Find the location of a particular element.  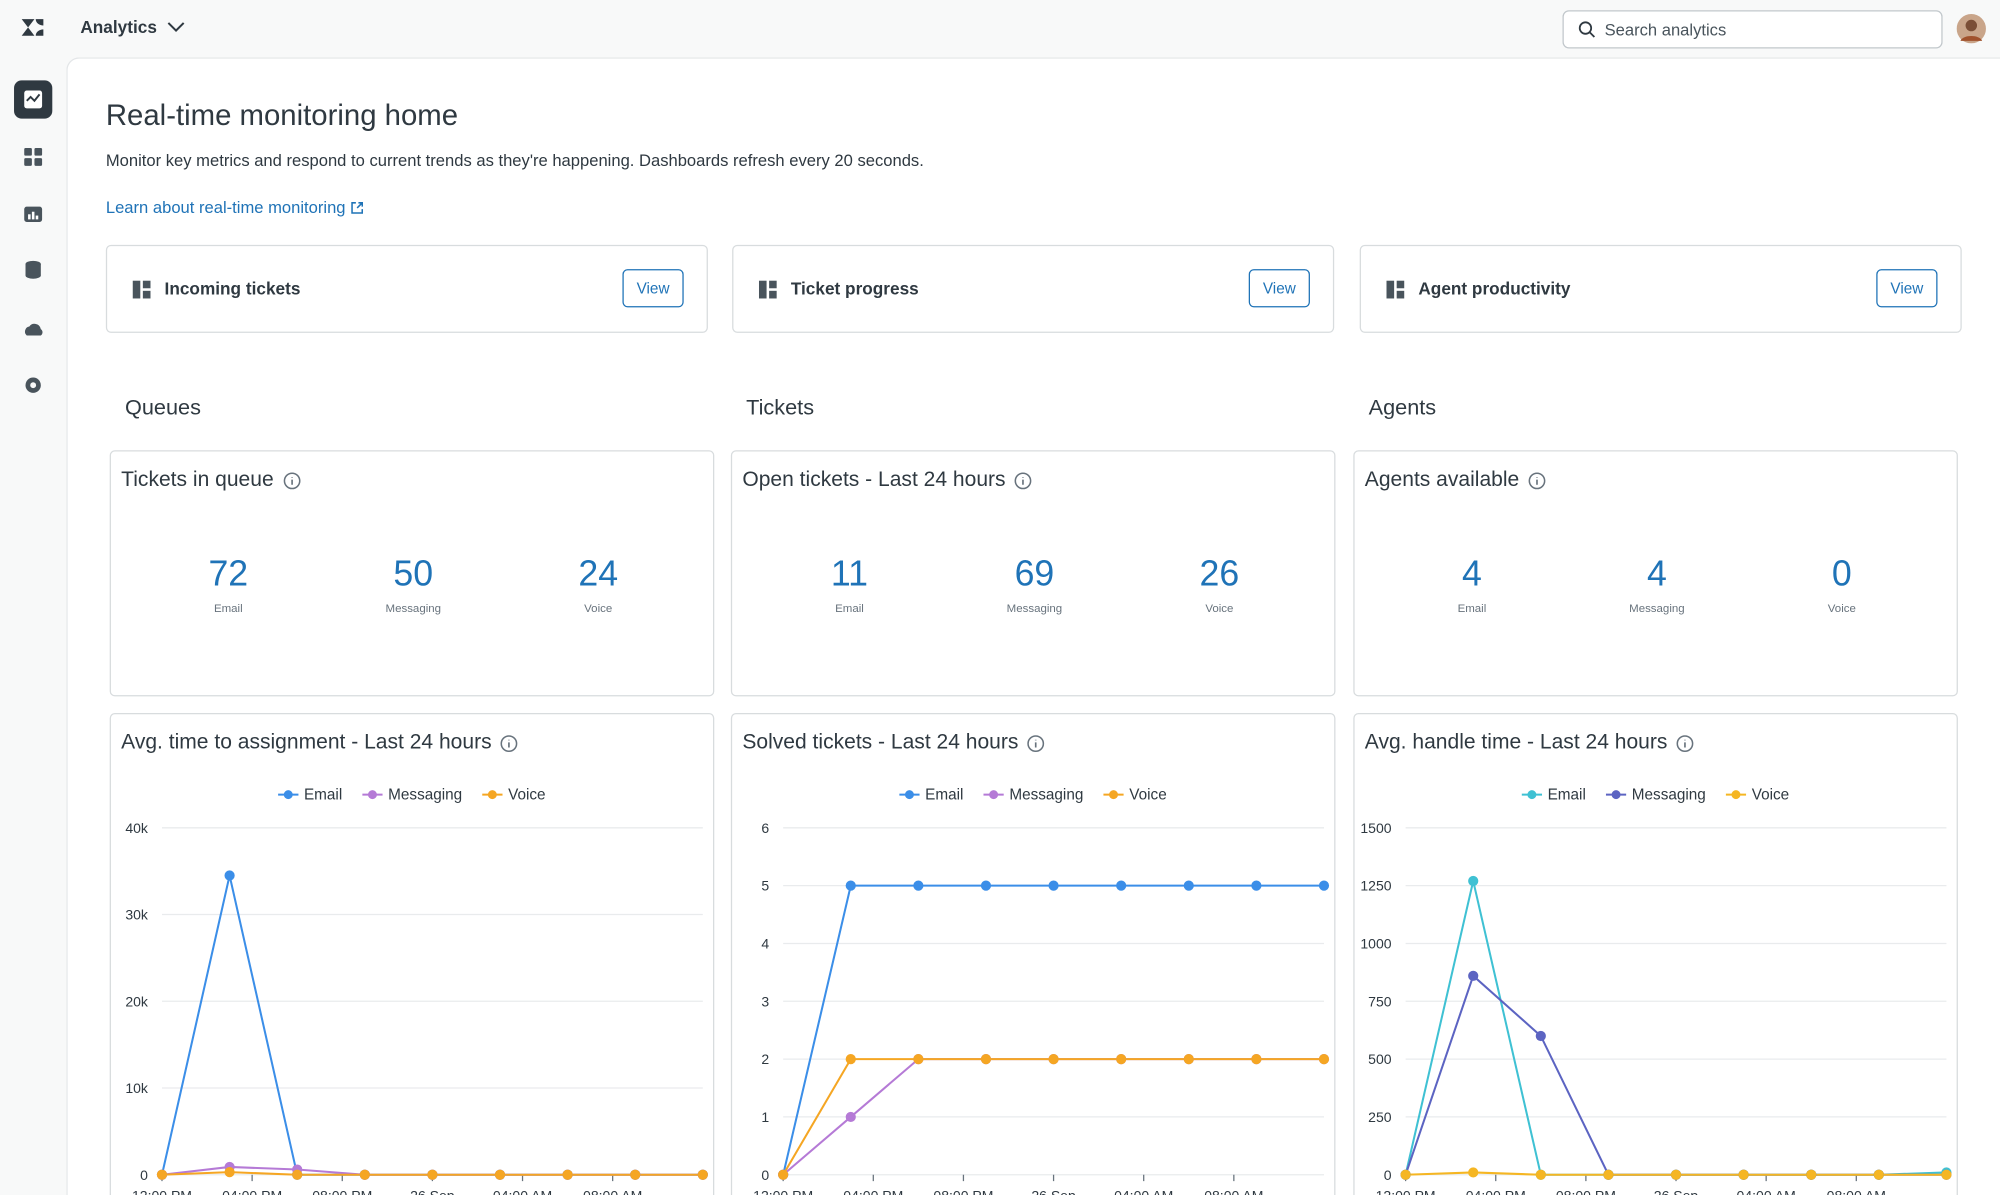

y-tick-label: 4 is located at coordinates (765, 944).